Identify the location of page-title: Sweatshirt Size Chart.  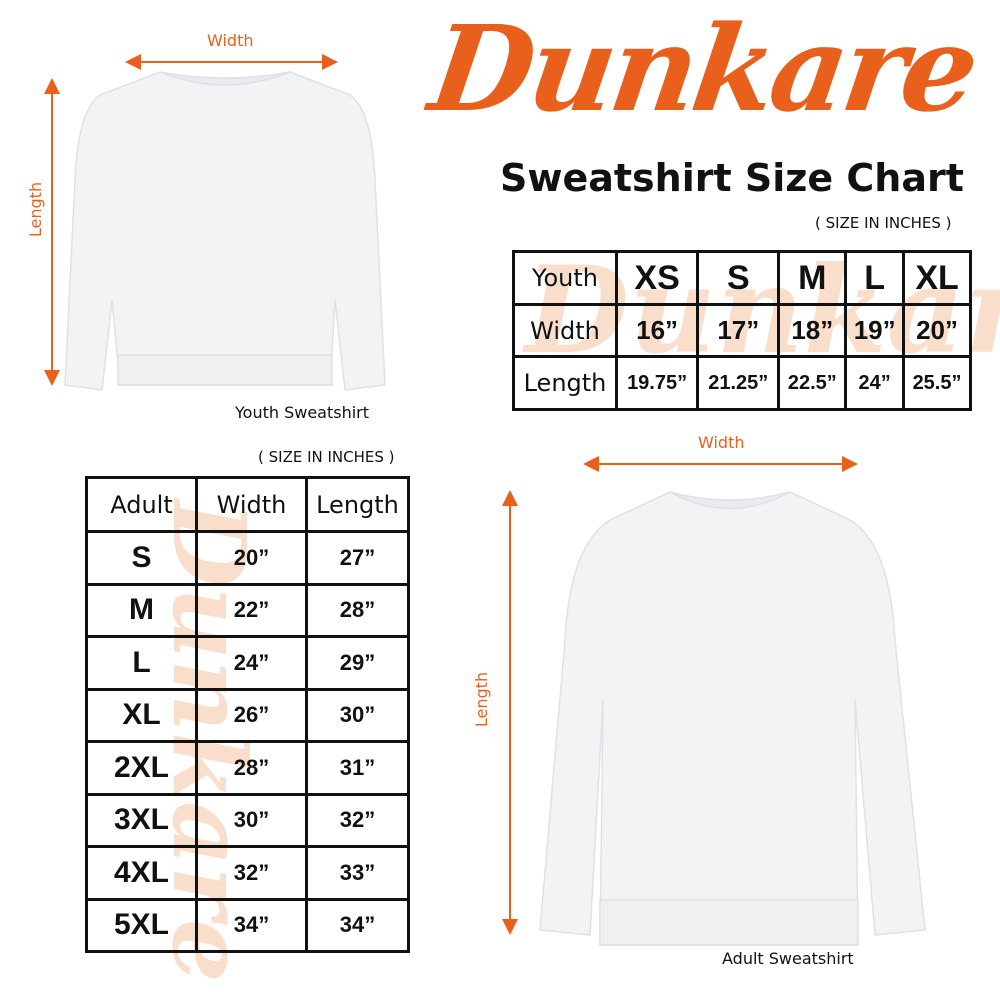
(732, 178).